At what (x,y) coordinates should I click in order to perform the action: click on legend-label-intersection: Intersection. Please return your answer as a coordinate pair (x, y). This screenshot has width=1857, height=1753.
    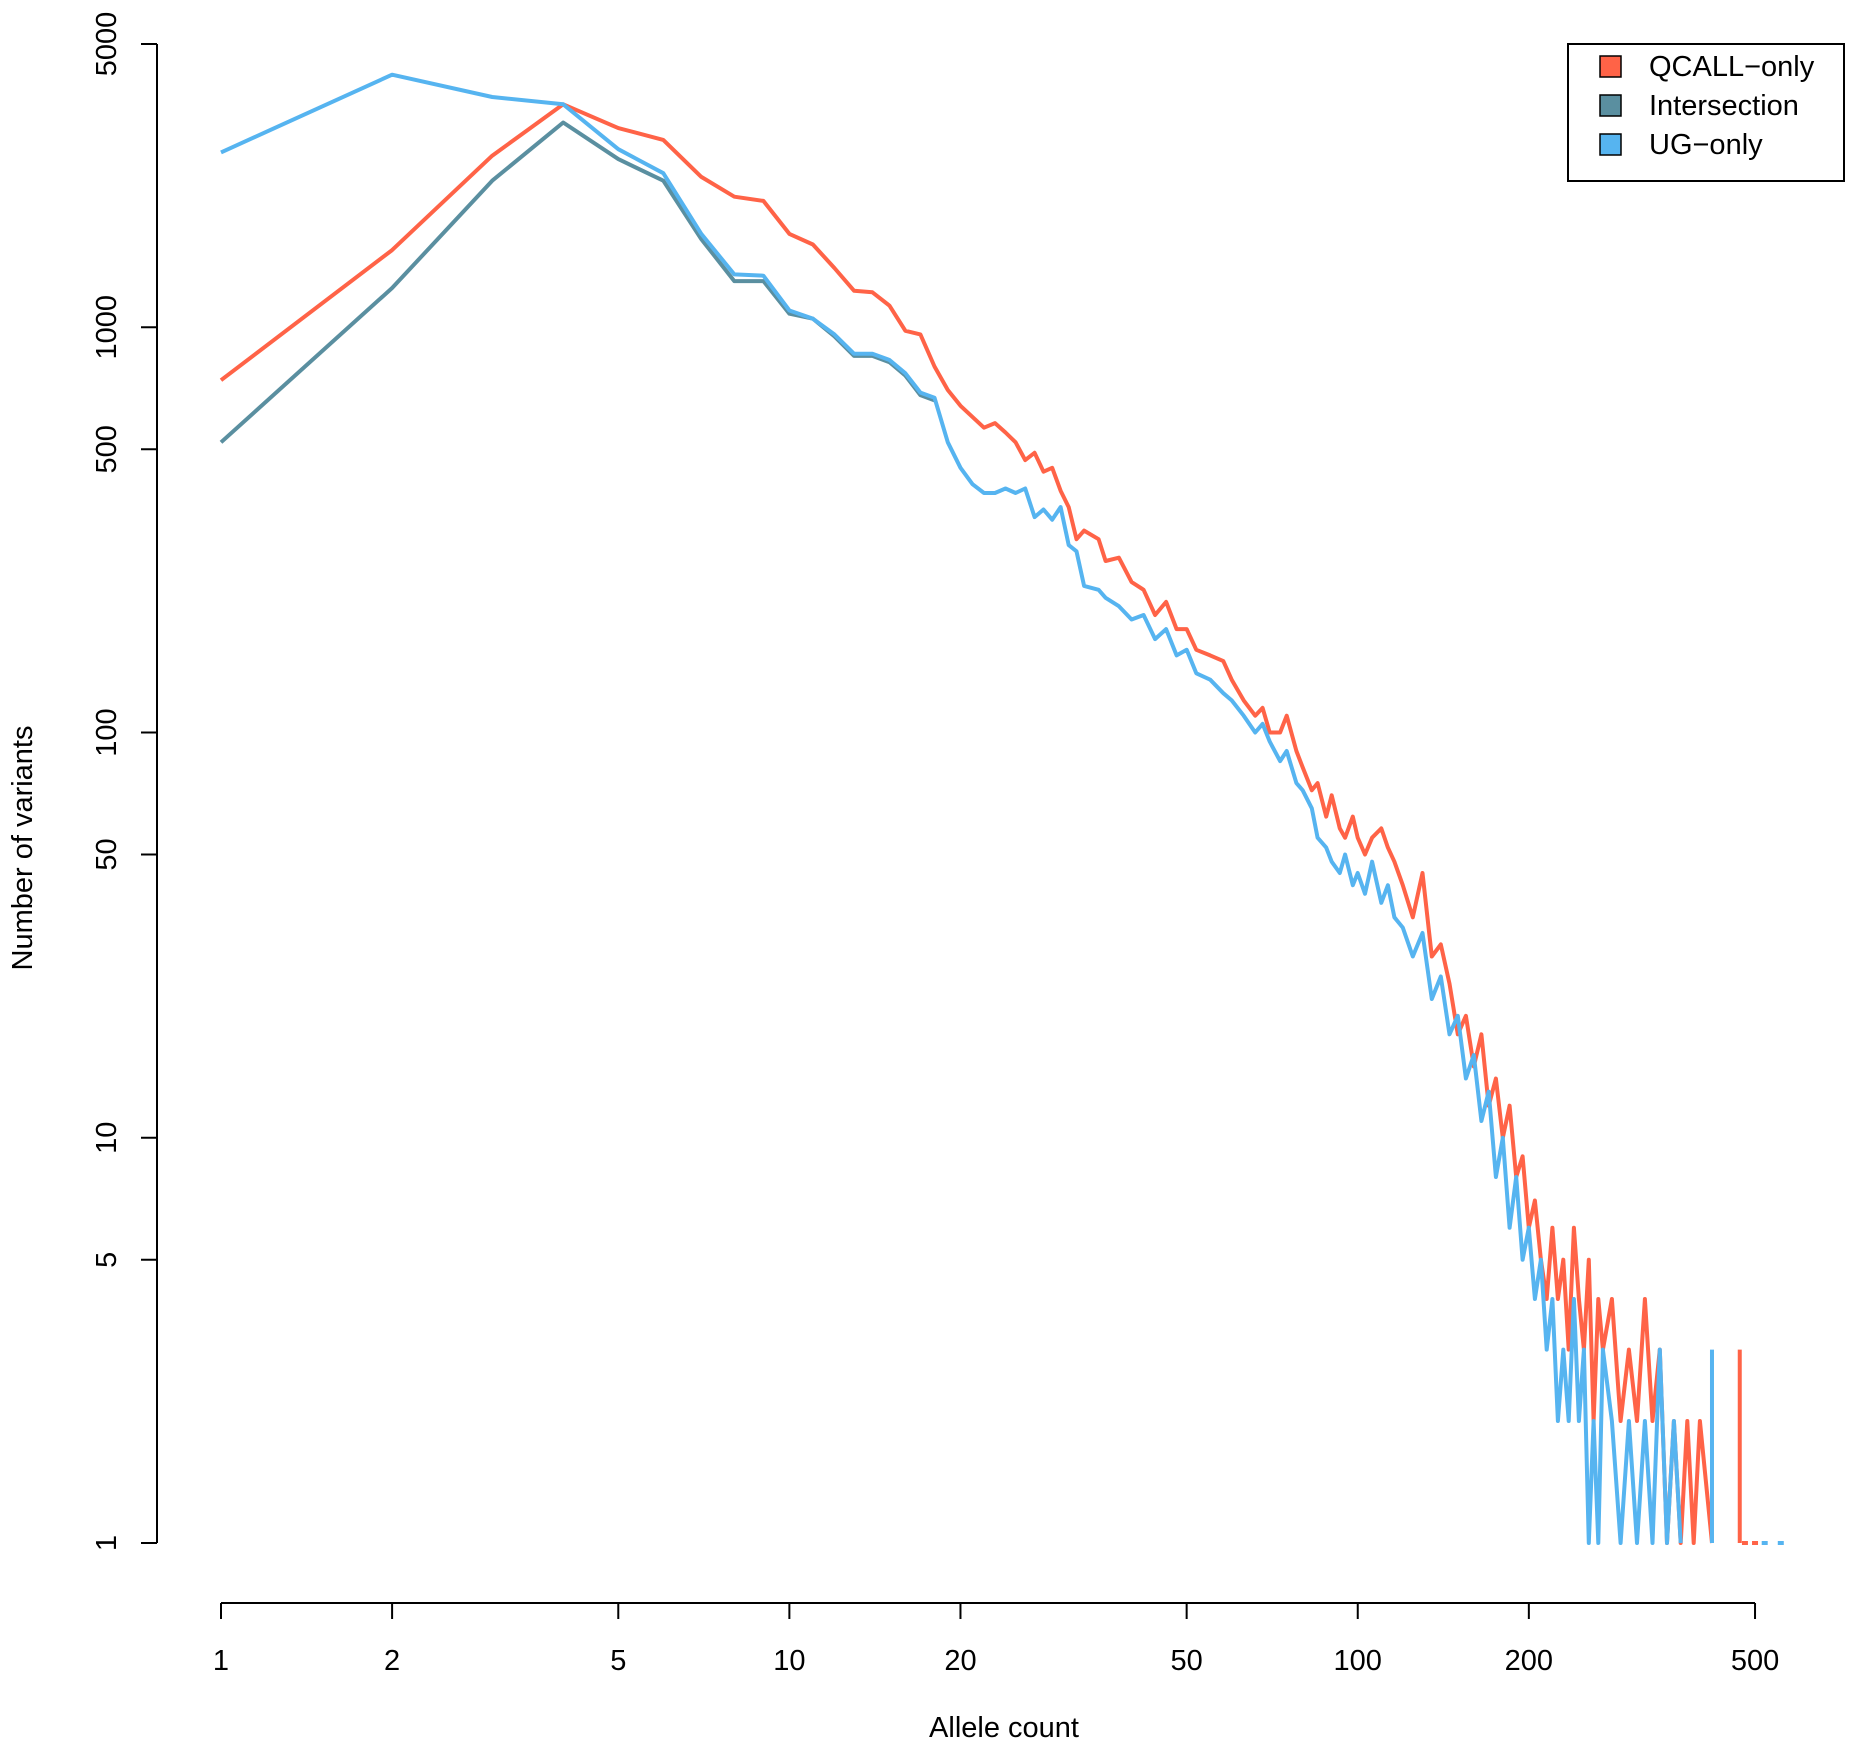
    Looking at the image, I should click on (1724, 106).